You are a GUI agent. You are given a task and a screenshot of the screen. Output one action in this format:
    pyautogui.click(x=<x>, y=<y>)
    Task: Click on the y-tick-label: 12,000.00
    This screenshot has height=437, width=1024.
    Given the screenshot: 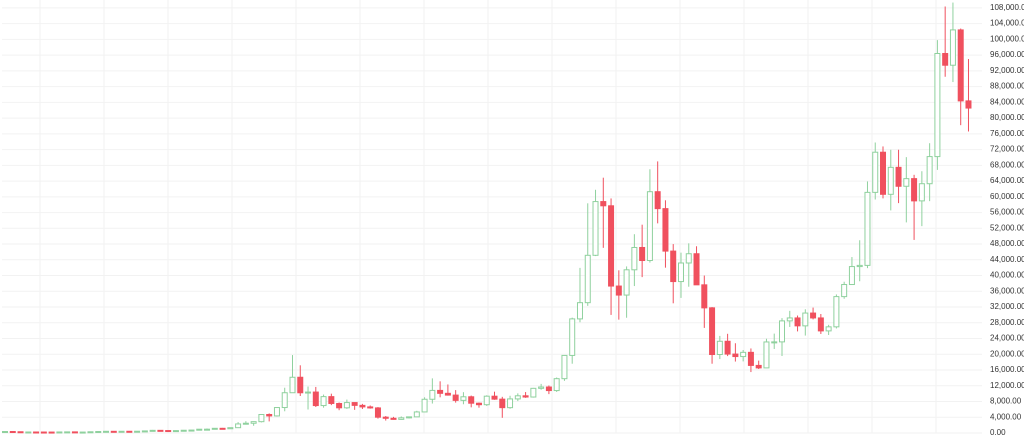 What is the action you would take?
    pyautogui.click(x=1007, y=385)
    